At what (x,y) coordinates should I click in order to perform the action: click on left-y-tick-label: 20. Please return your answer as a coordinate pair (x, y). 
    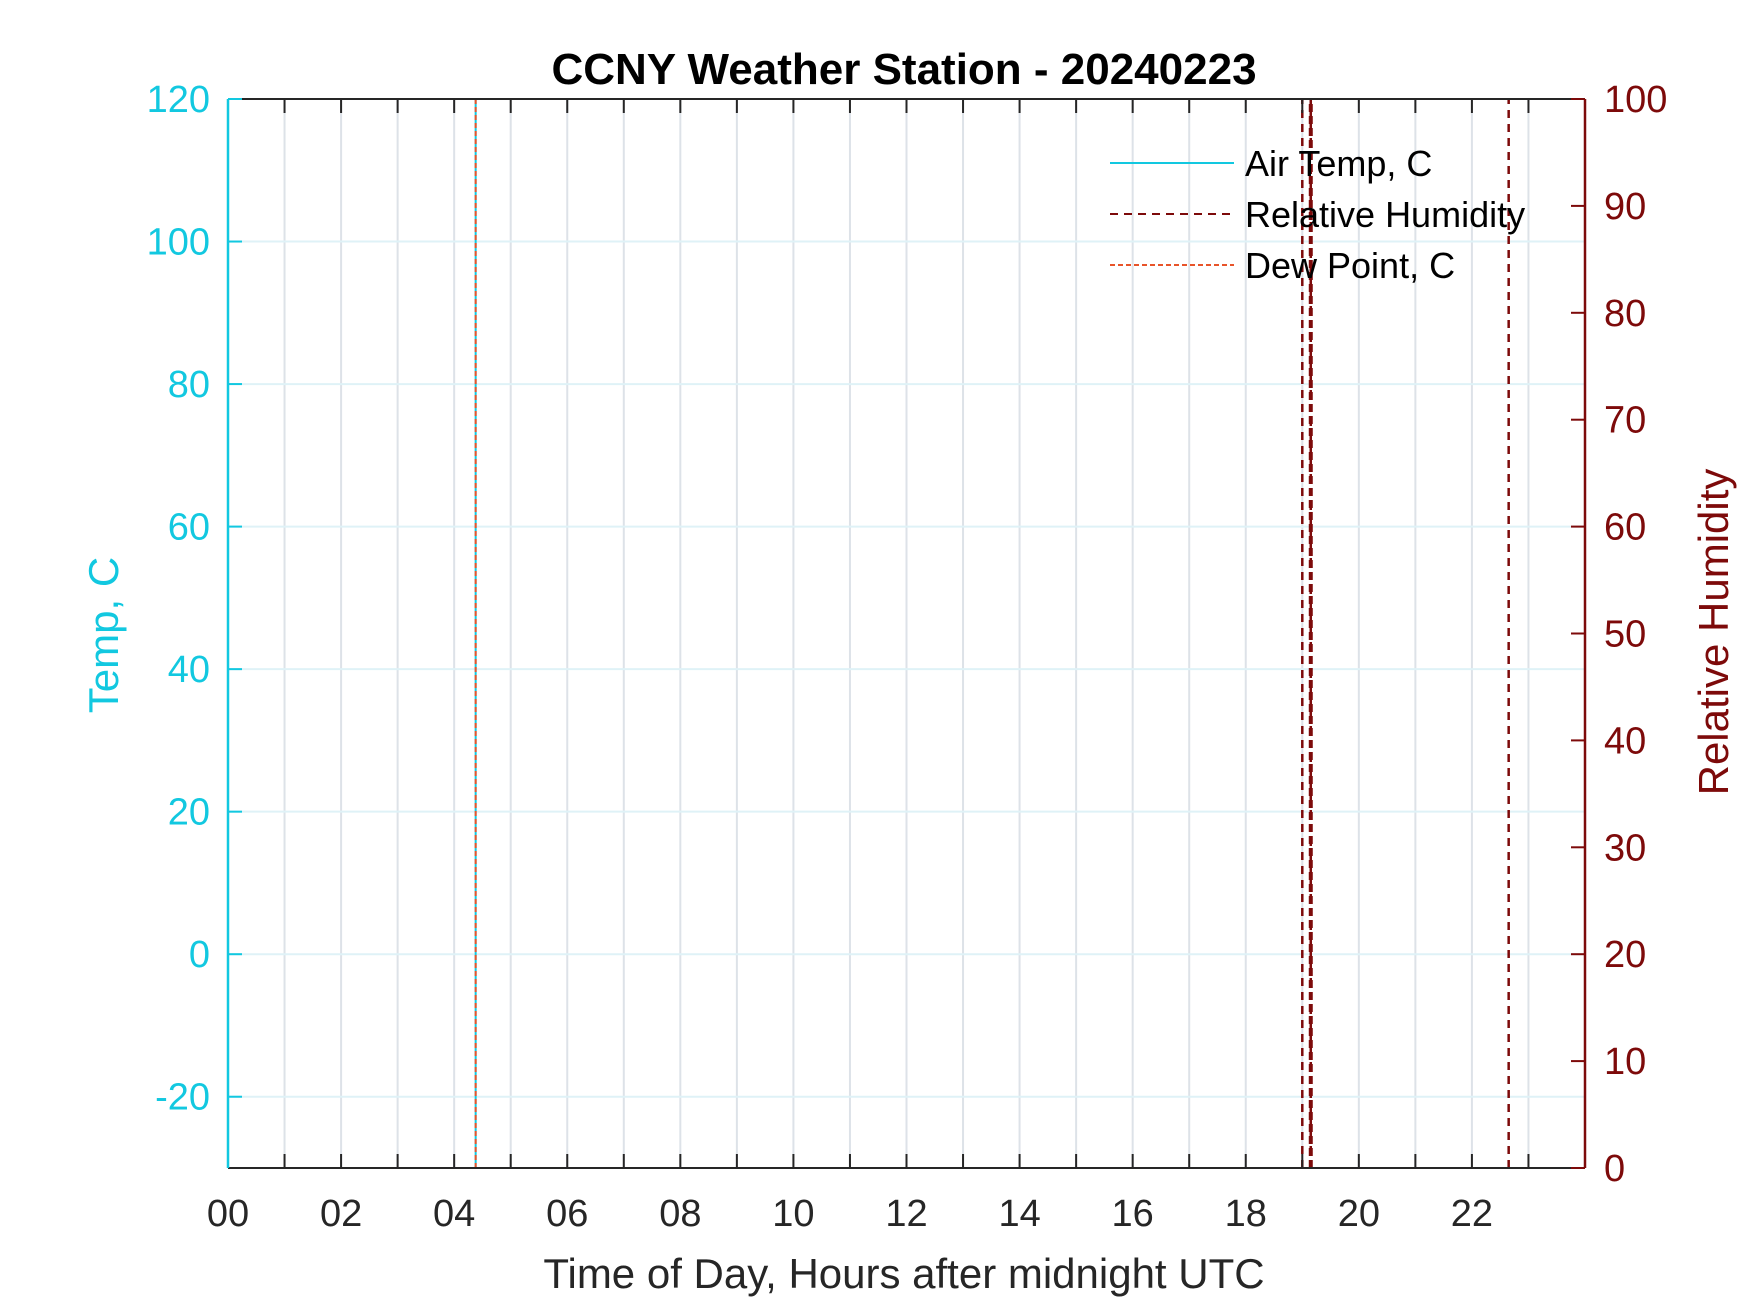
    Looking at the image, I should click on (189, 813).